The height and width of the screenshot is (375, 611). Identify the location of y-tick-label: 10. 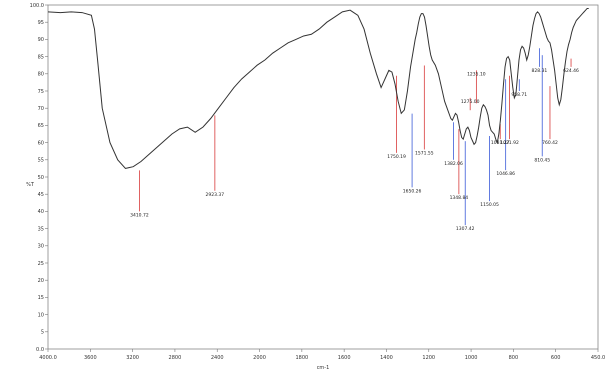
(41, 315).